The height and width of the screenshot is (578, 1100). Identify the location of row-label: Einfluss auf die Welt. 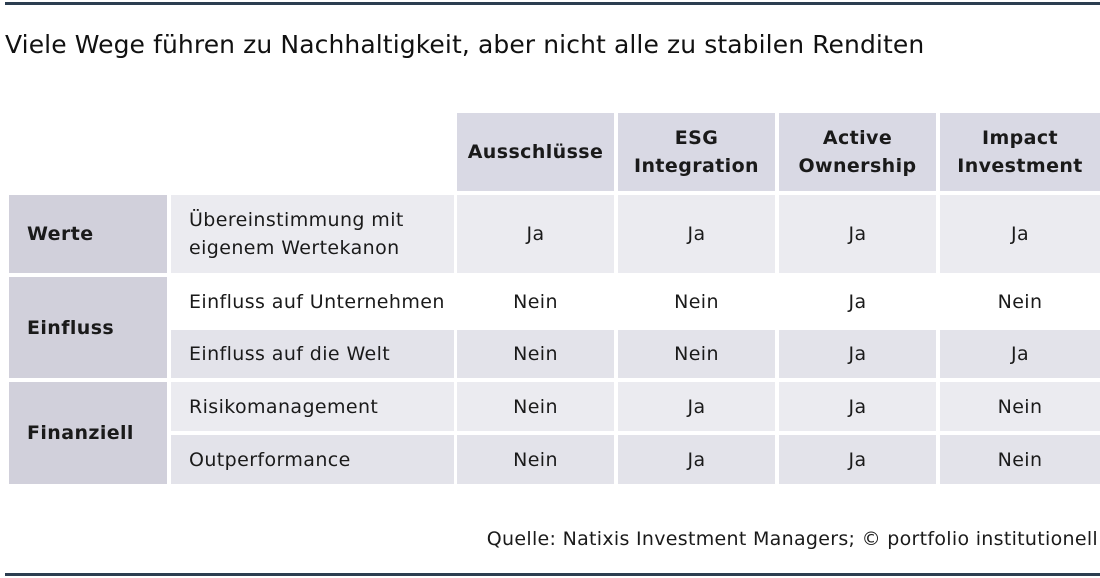
(312, 354).